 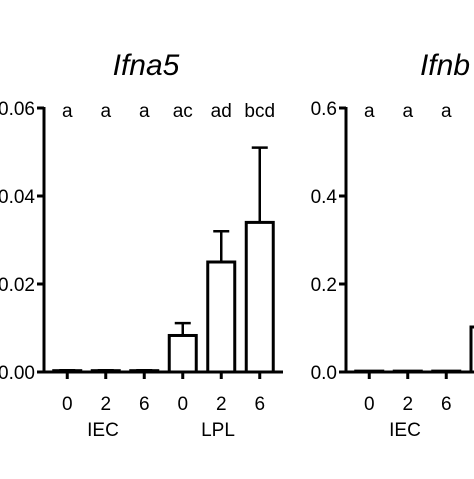 I want to click on y-tick-label: 0.06, so click(x=17, y=109).